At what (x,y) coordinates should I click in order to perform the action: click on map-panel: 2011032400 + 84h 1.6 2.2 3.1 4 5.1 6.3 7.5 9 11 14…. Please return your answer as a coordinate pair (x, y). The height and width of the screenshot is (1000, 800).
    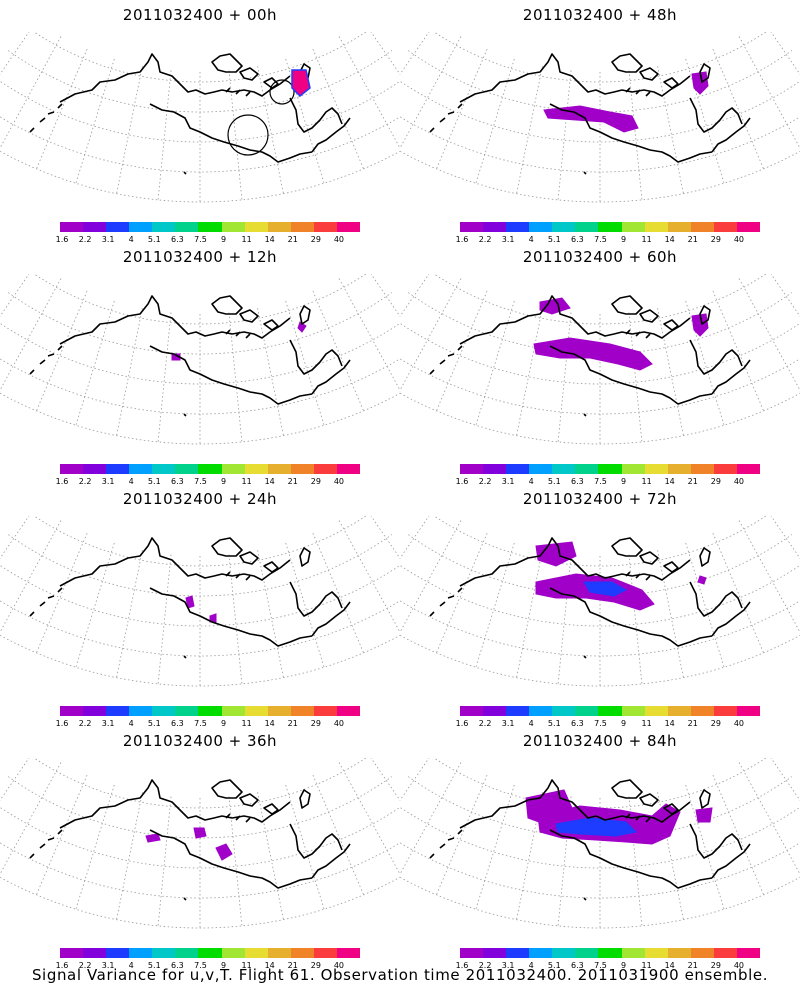
    Looking at the image, I should click on (600, 848).